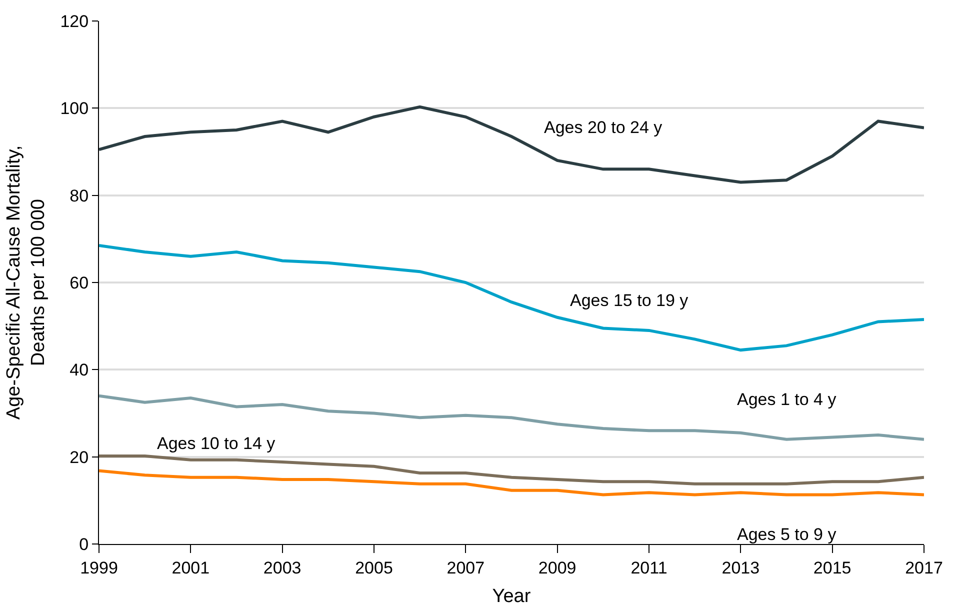 The image size is (955, 615). What do you see at coordinates (832, 568) in the screenshot?
I see `x-tick-label: 2015` at bounding box center [832, 568].